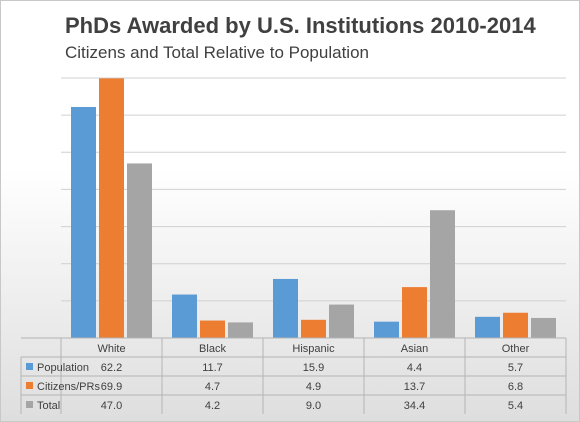 This screenshot has width=580, height=422. I want to click on bar-total-asian, so click(442, 274).